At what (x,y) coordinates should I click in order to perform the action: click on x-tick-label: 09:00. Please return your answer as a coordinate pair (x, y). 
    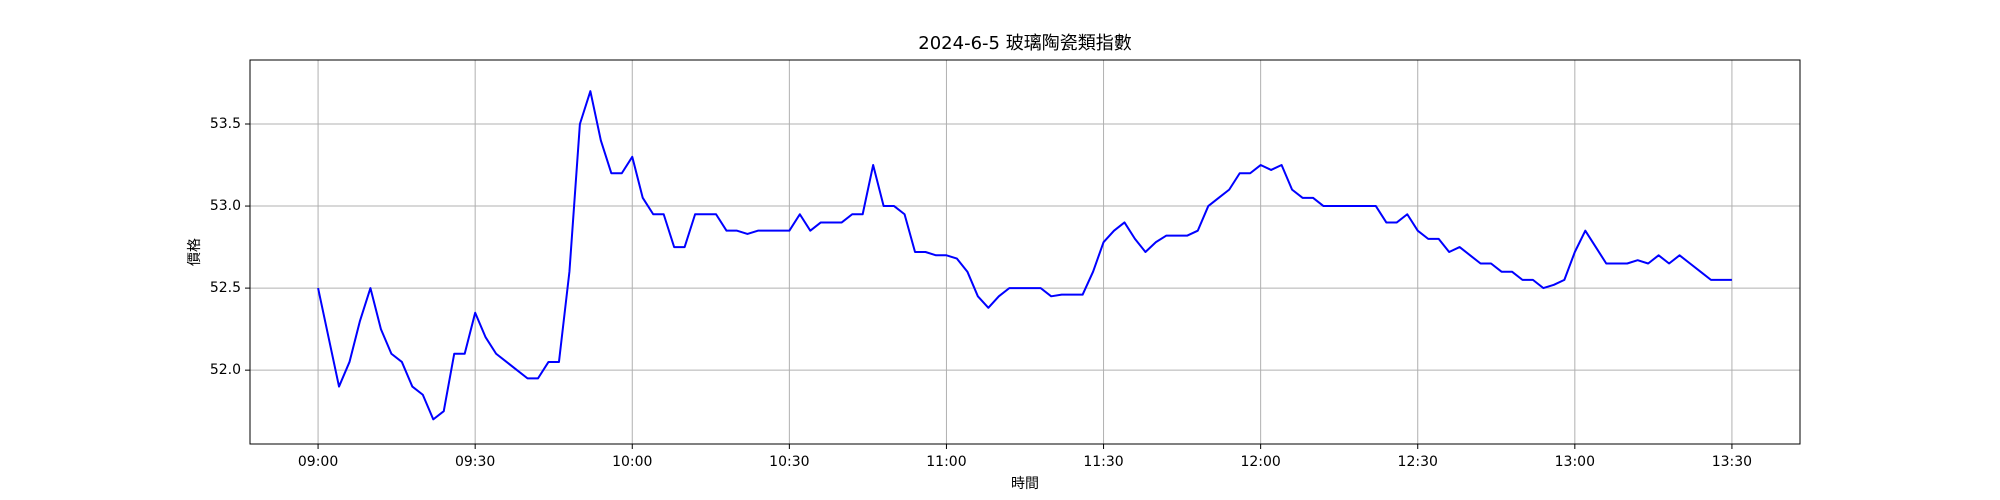
    Looking at the image, I should click on (318, 462).